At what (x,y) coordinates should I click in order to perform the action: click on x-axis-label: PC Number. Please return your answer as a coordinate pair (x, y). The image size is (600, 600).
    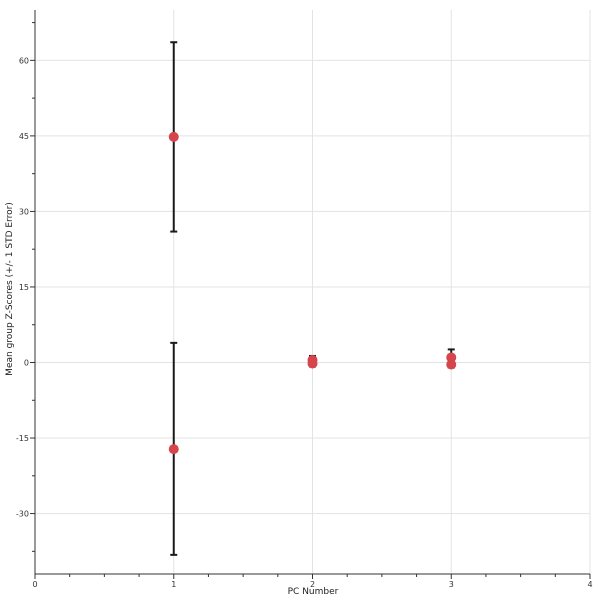
    Looking at the image, I should click on (313, 592).